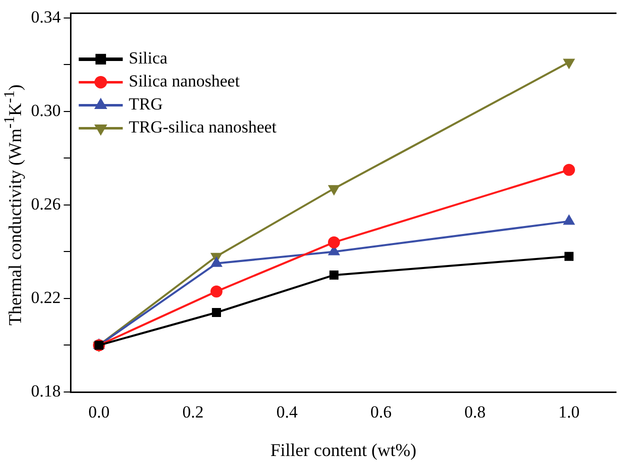 Image resolution: width=623 pixels, height=466 pixels. What do you see at coordinates (145, 104) in the screenshot?
I see `legend-label: TRG` at bounding box center [145, 104].